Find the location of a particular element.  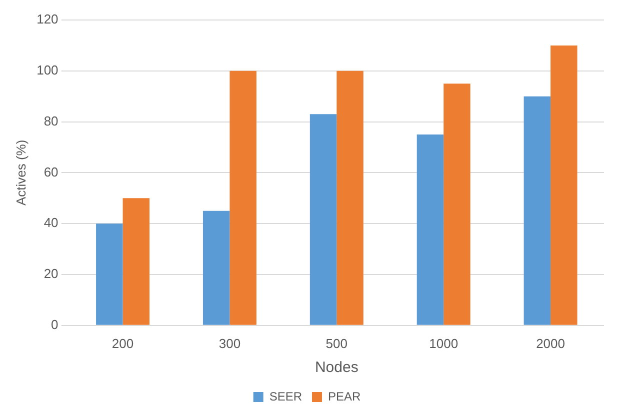

y-tick-label: 40 is located at coordinates (51, 222).